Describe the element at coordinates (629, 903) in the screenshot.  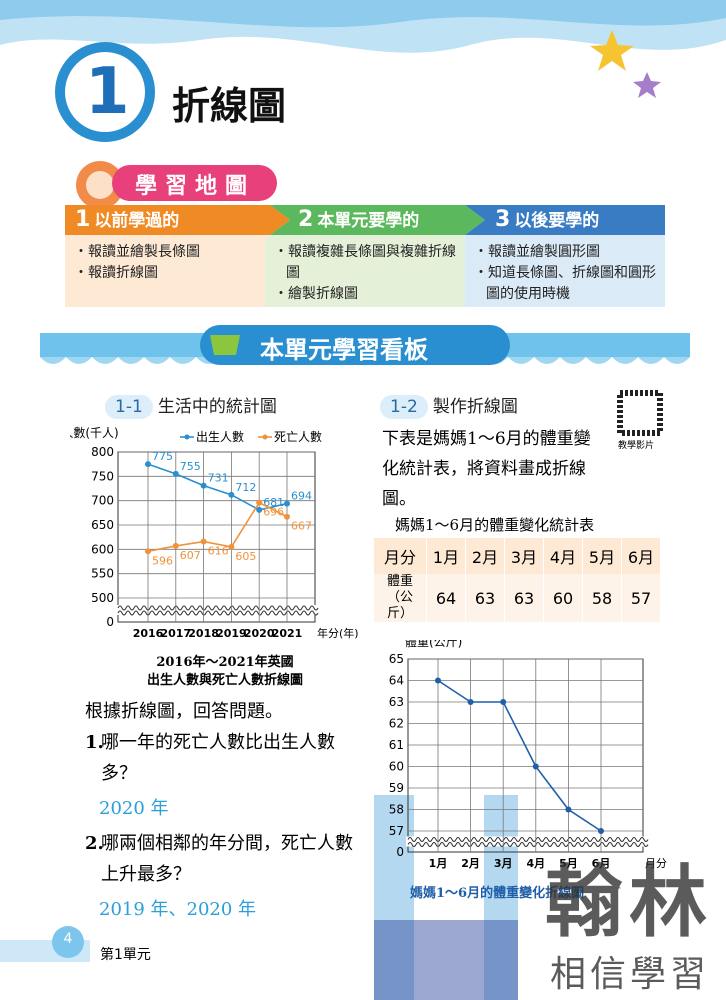
I see `watermark-brand: 翰林` at that location.